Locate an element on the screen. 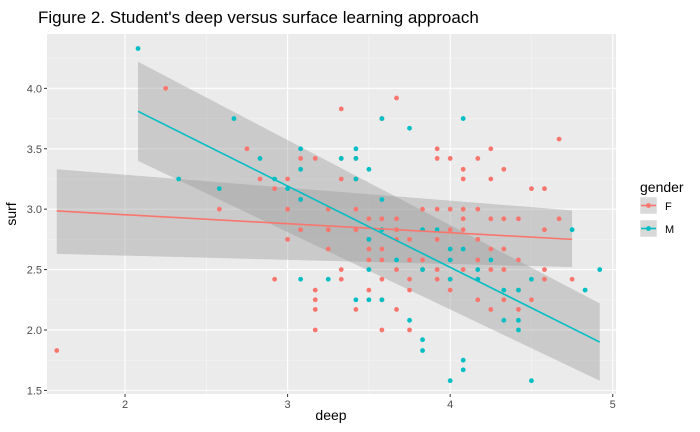 The image size is (700, 432). legend-point-M is located at coordinates (648, 228).